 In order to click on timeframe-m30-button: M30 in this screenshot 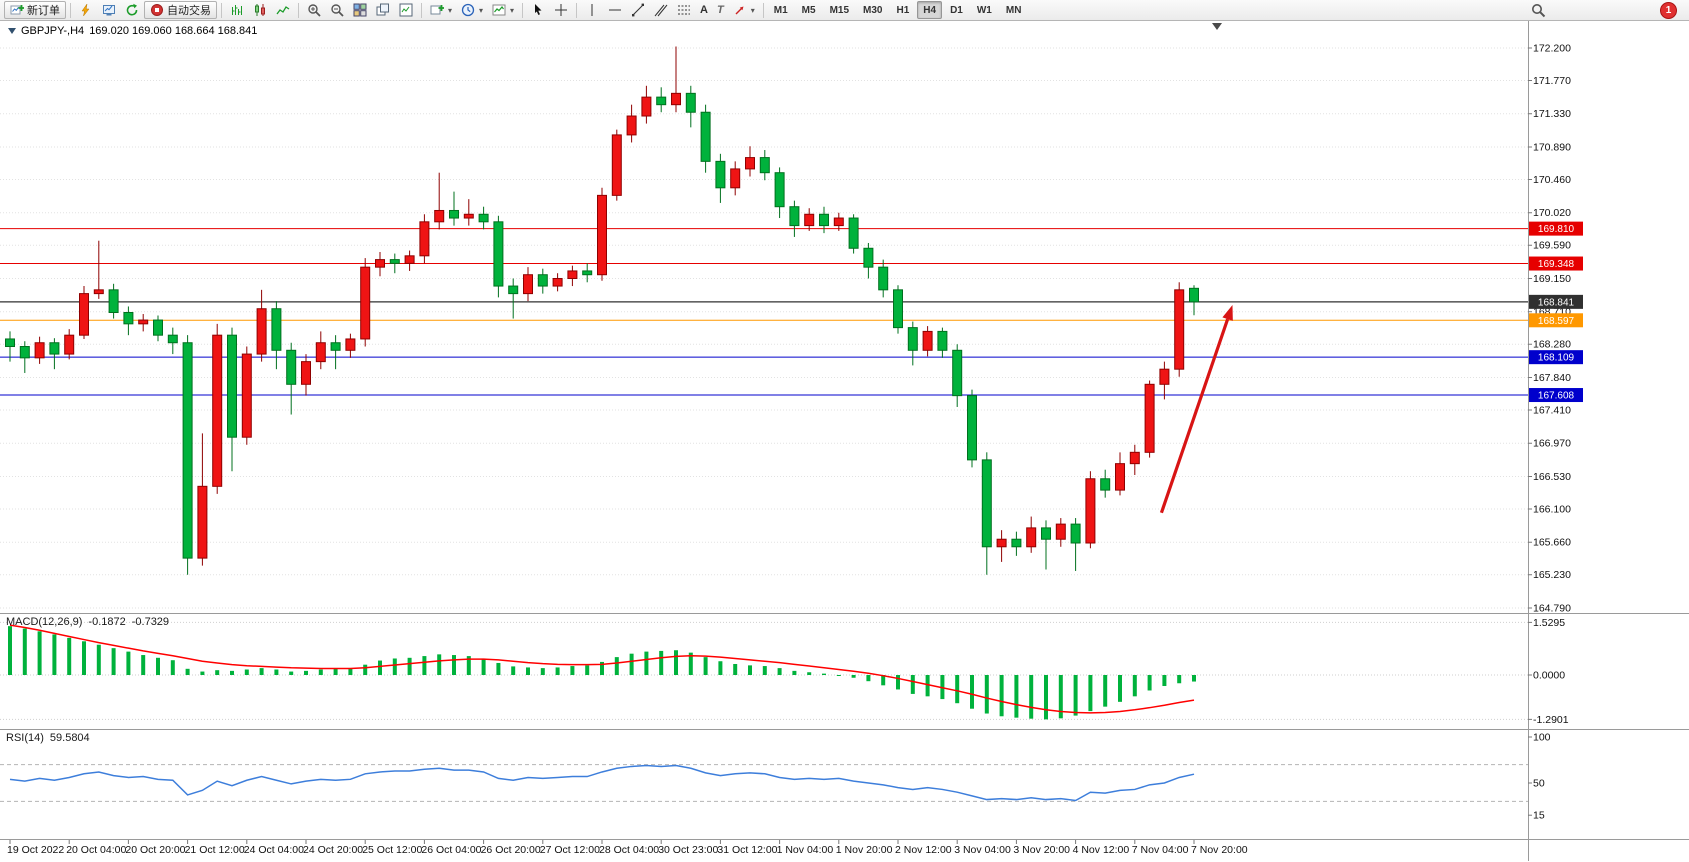, I will do `click(872, 10)`.